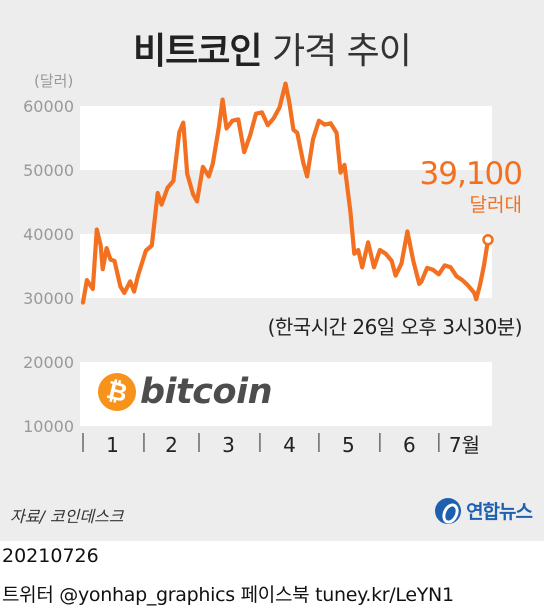 This screenshot has height=613, width=544. What do you see at coordinates (67, 516) in the screenshot?
I see `source-note: 자료/ 코인데스크` at bounding box center [67, 516].